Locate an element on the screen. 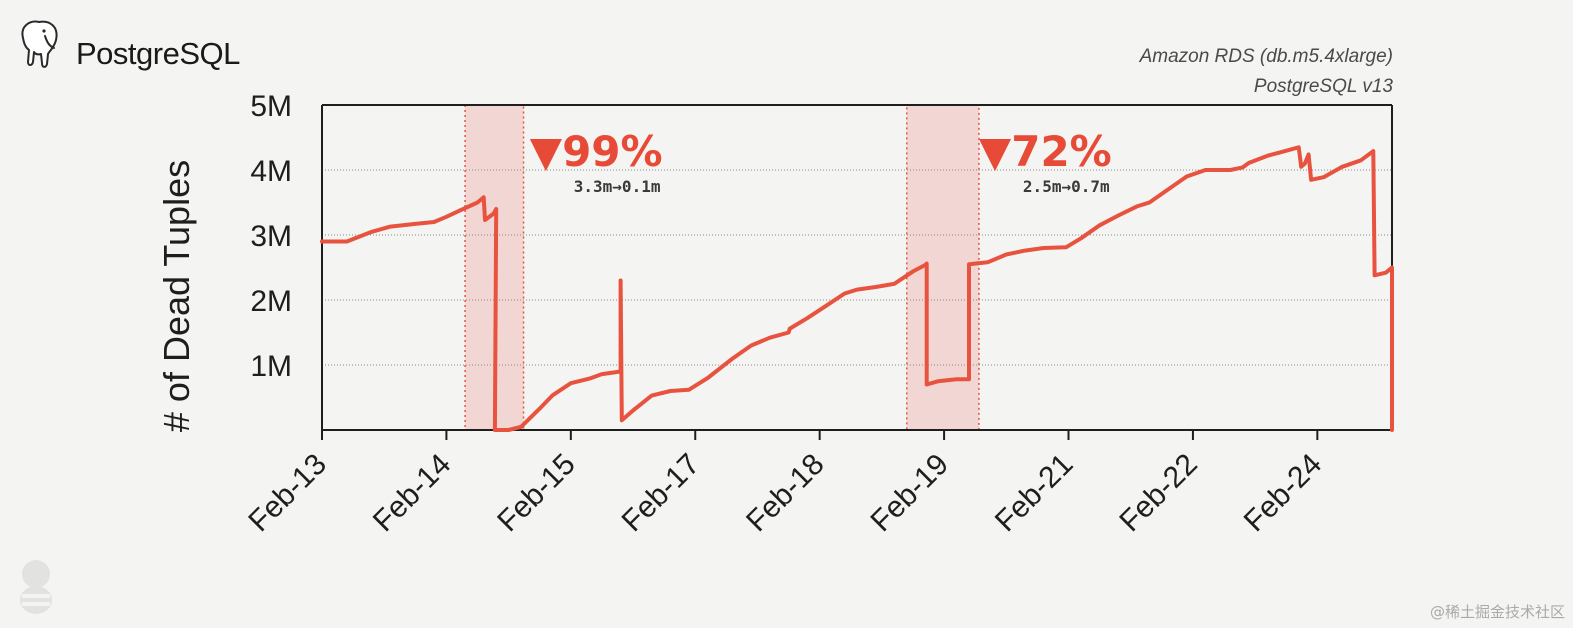 This screenshot has width=1573, height=628. annotations: ▼99%3.3m→0.1m ▼72%2.5m→0.7m is located at coordinates (821, 161).